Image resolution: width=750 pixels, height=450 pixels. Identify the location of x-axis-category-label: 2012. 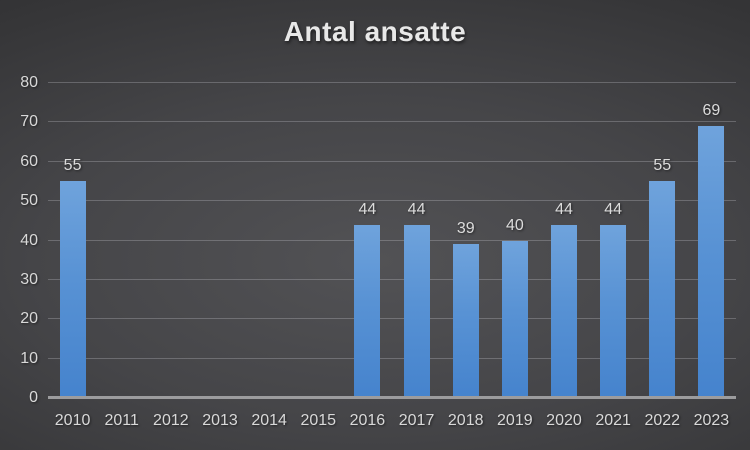
(171, 420).